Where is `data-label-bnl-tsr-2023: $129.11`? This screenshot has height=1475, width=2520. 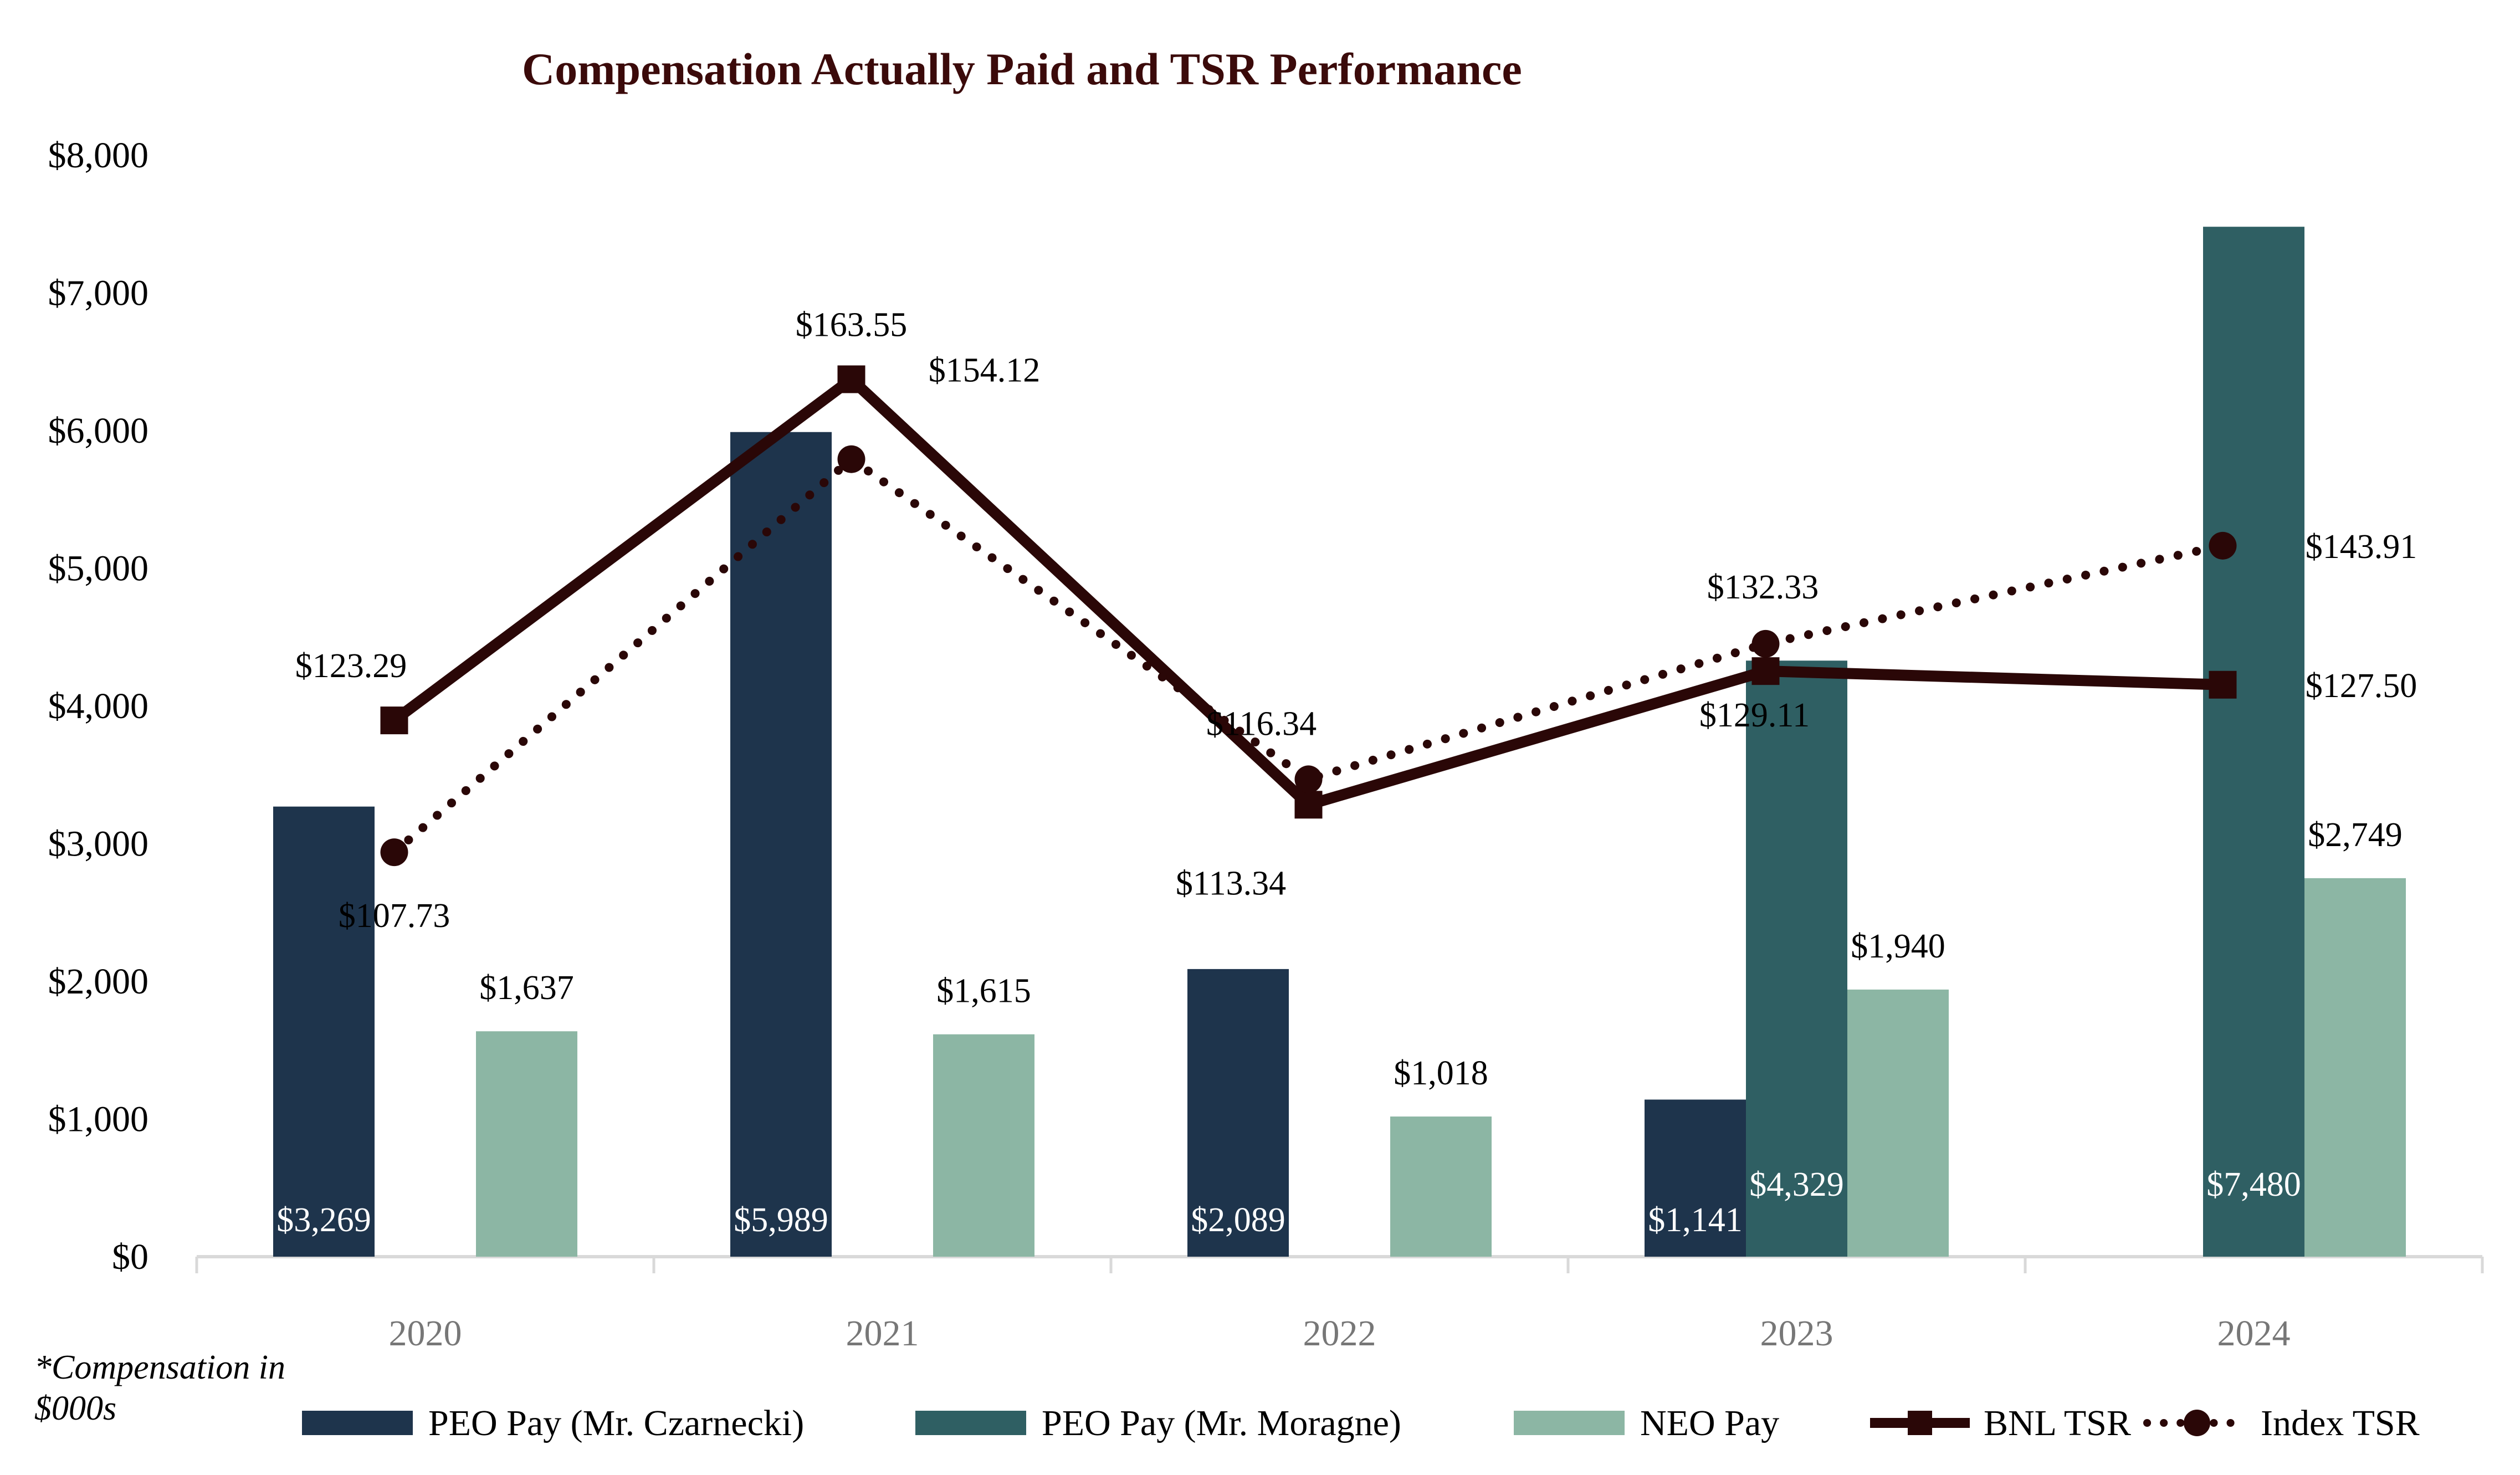
data-label-bnl-tsr-2023: $129.11 is located at coordinates (1755, 715).